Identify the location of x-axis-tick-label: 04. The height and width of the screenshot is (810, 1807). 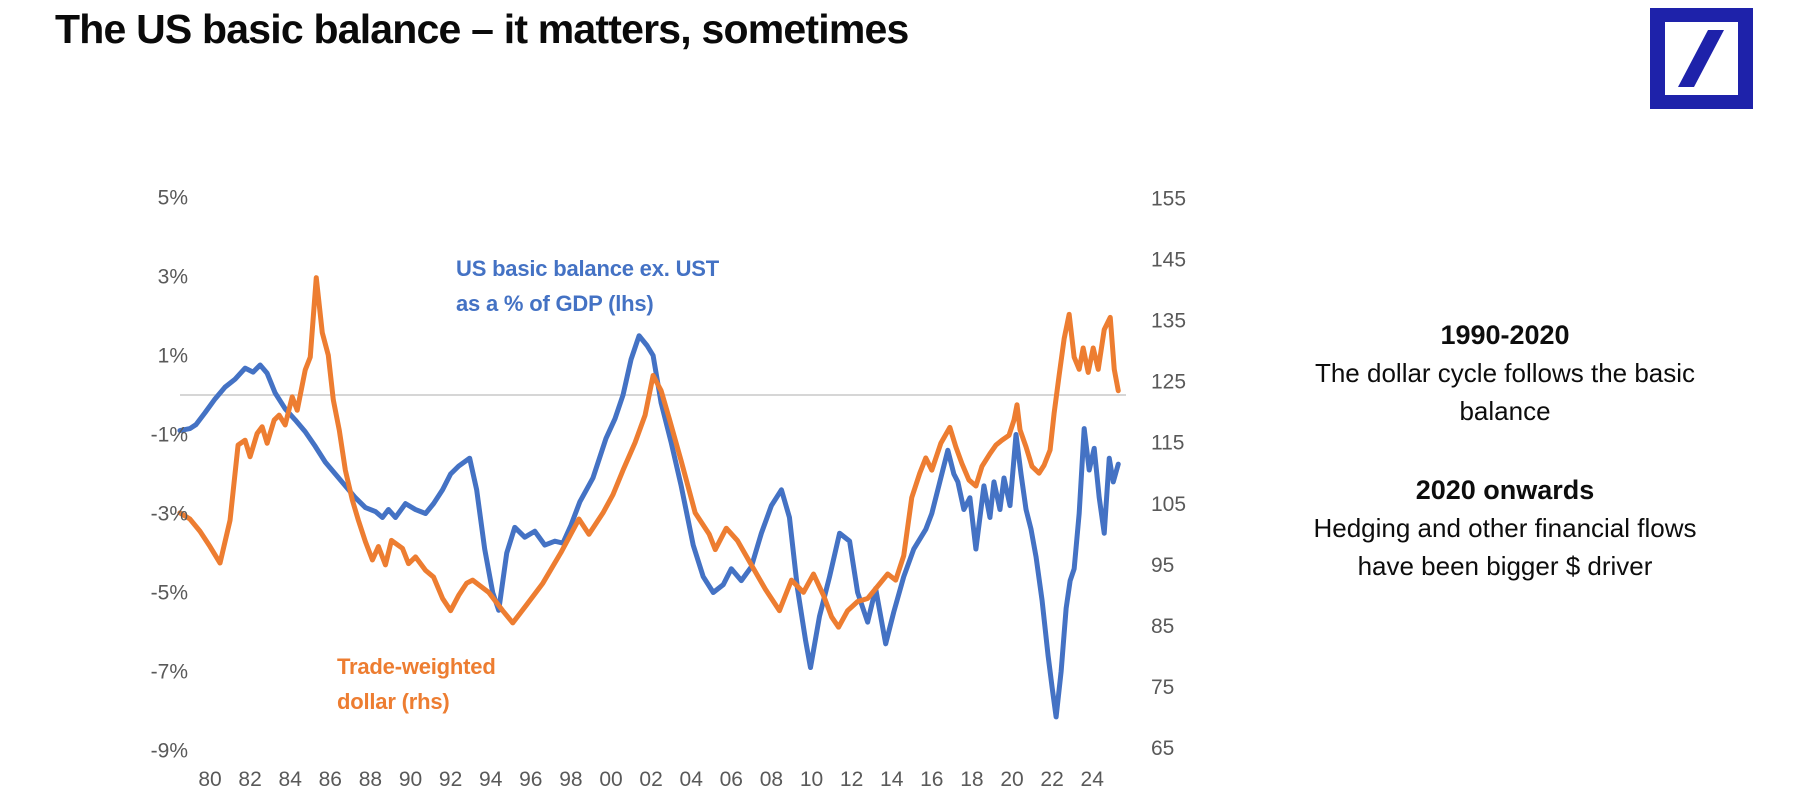
(692, 779).